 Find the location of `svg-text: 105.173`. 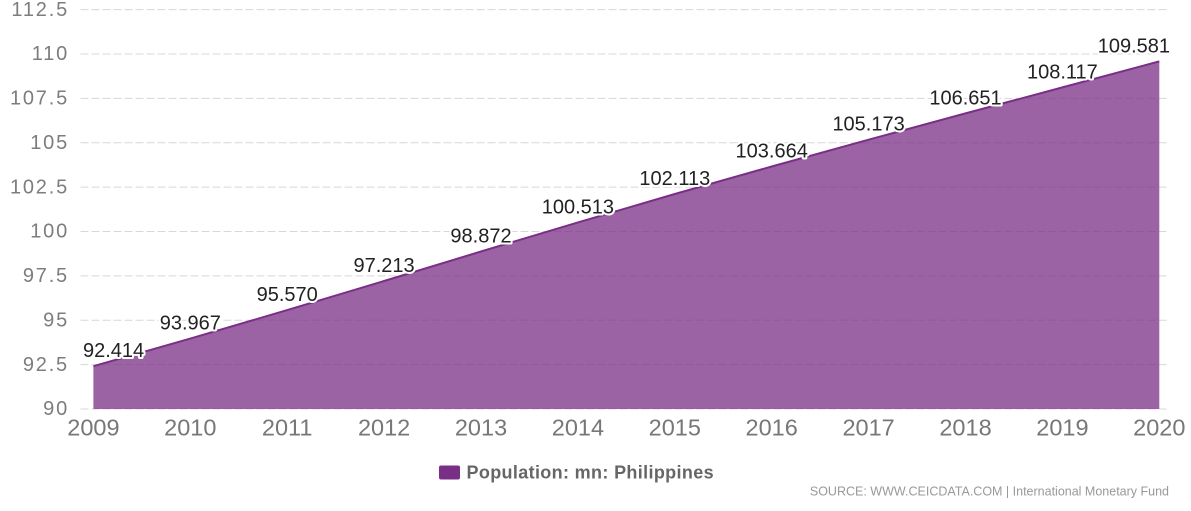

svg-text: 105.173 is located at coordinates (868, 125).